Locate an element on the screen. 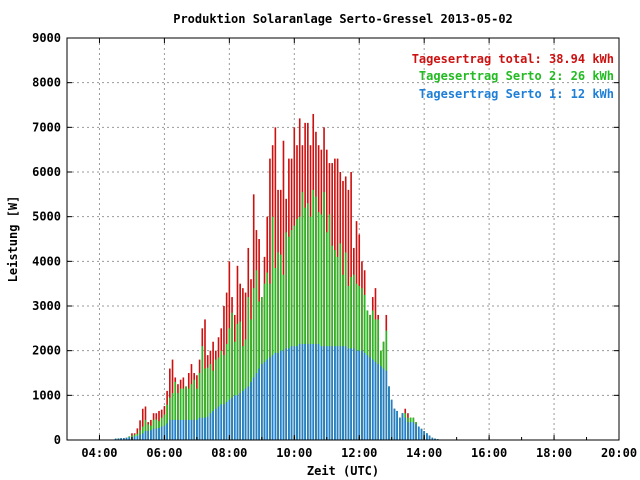 Image resolution: width=640 pixels, height=480 pixels. legend-total: Tagesertrag total: 38.94 kWh is located at coordinates (513, 59).